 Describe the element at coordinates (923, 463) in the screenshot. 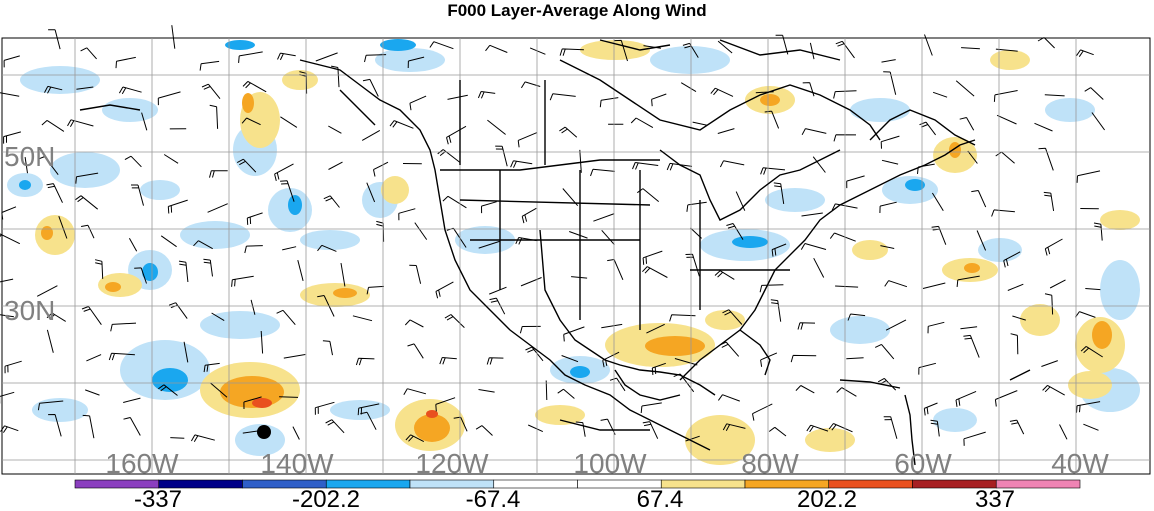

I see `lon-label-60w: 60W` at that location.